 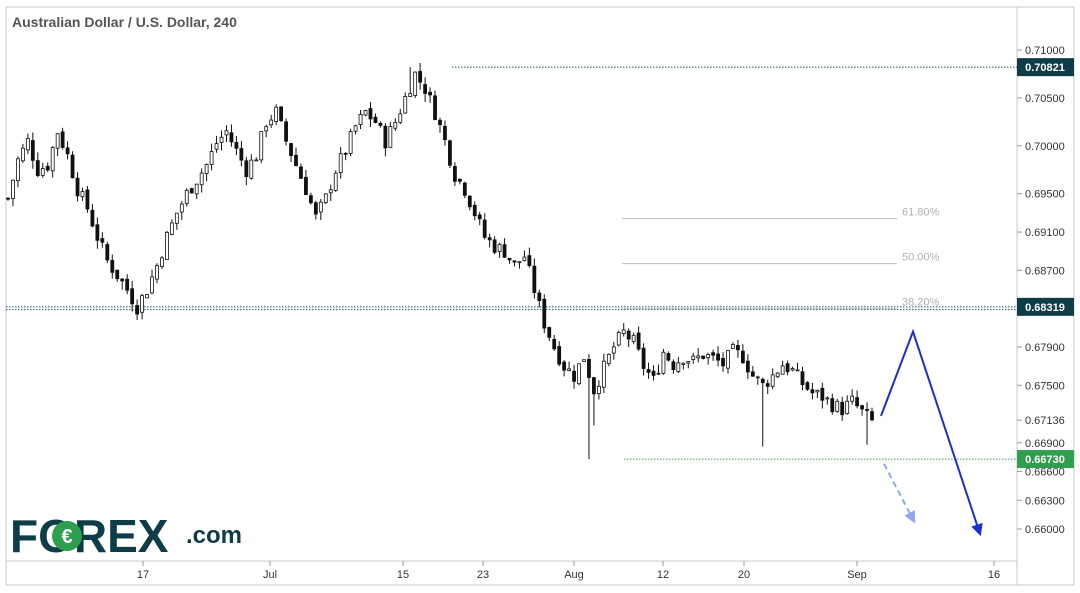 I want to click on y-tick-label: 0.66300, so click(x=1045, y=501).